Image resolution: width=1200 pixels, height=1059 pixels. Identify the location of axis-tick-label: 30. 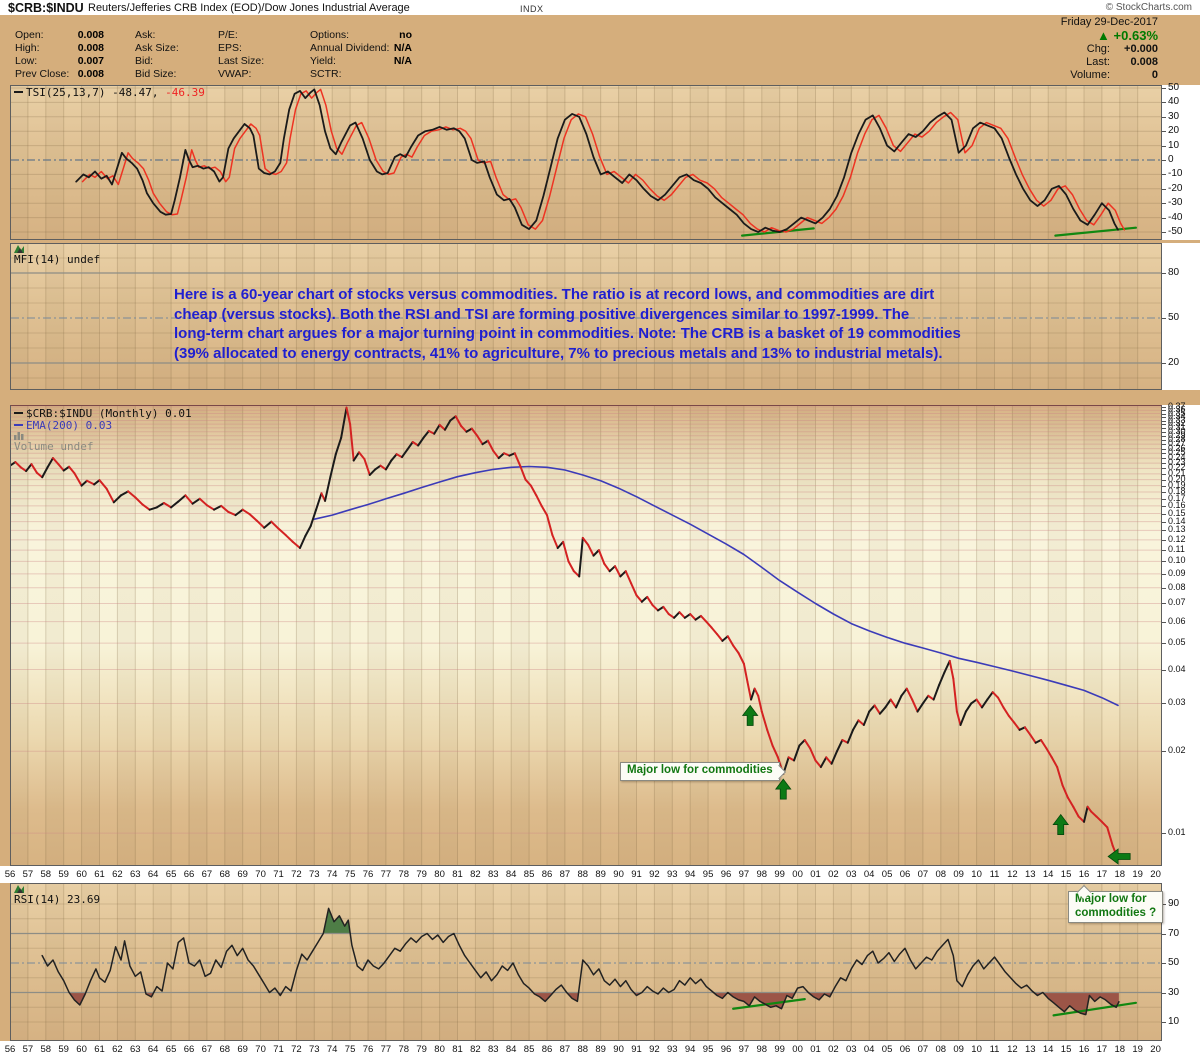
(1174, 116).